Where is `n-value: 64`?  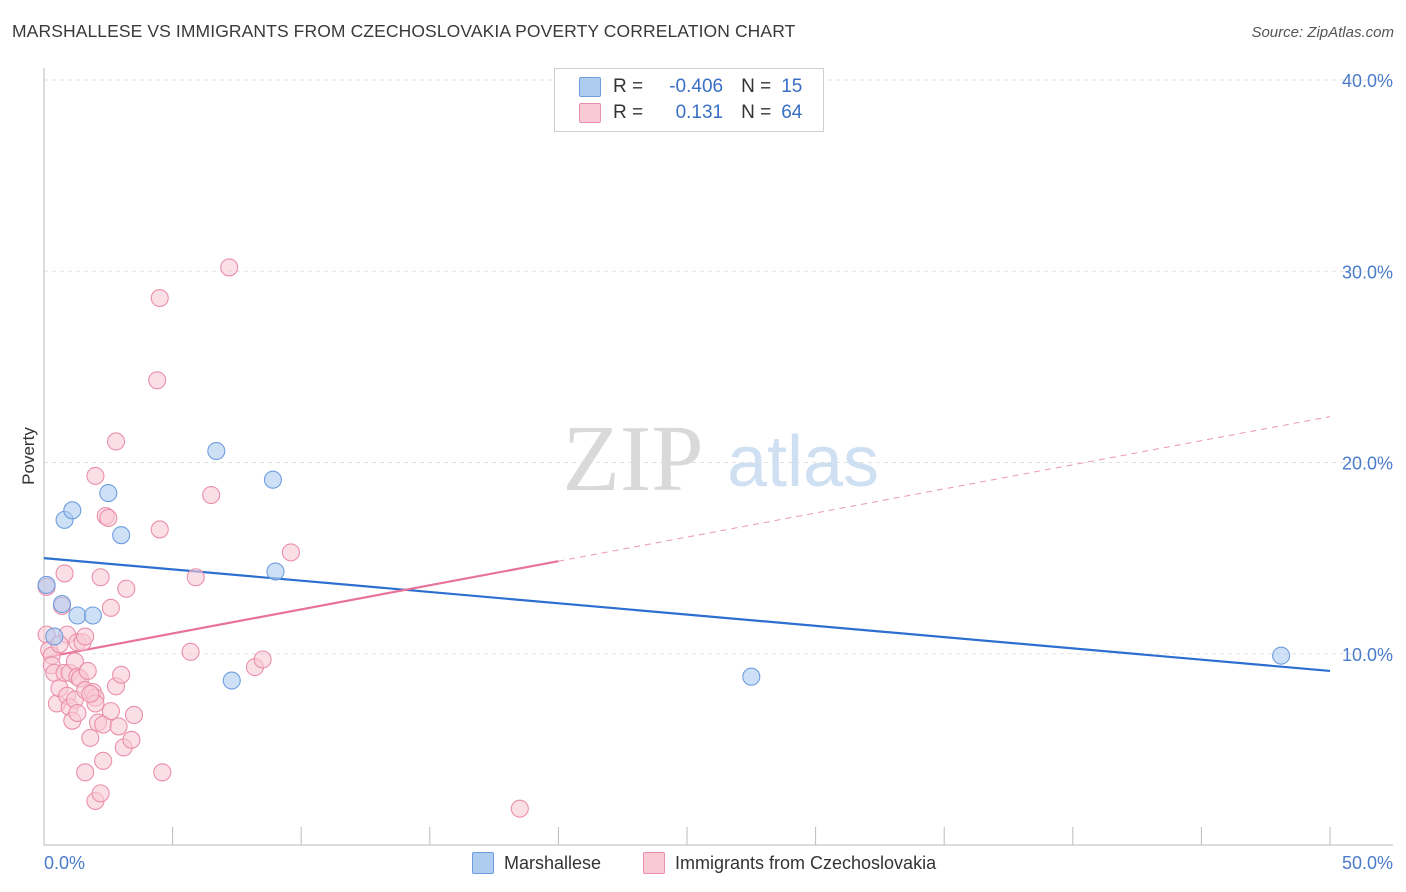
n-value: 64 is located at coordinates (792, 112).